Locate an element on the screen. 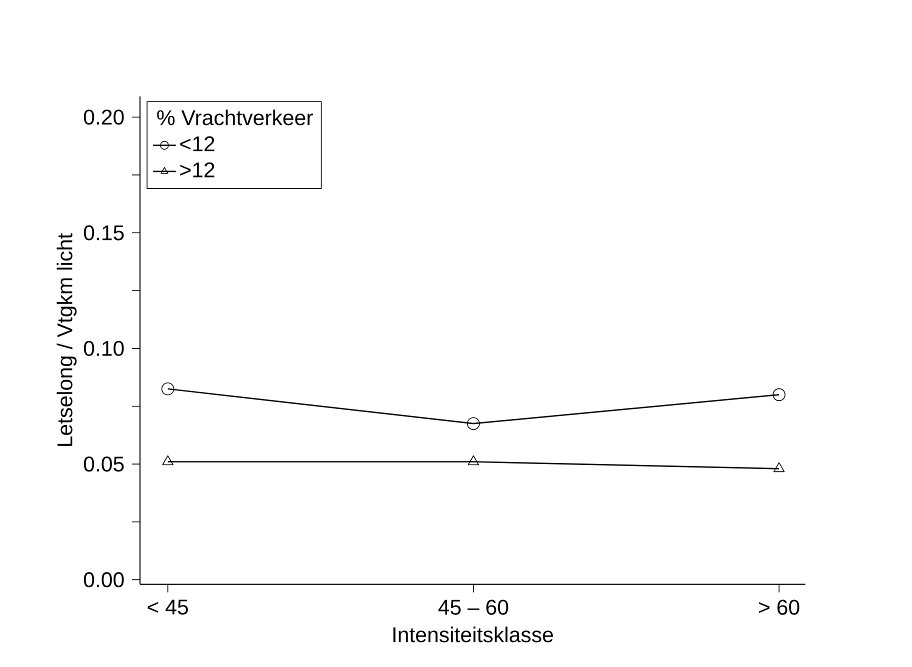 The height and width of the screenshot is (667, 912). legend-label: <12 is located at coordinates (197, 144).